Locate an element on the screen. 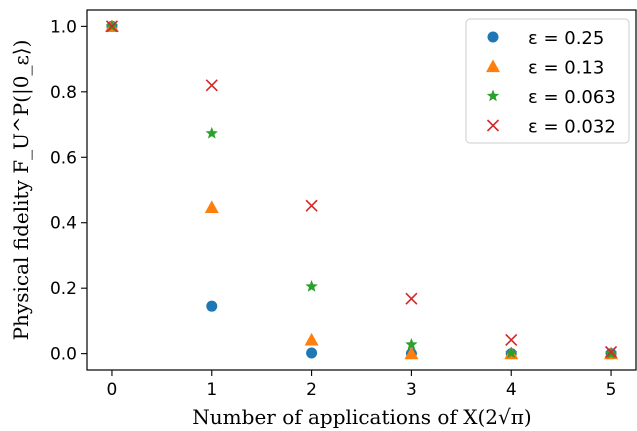 The image size is (637, 431). x-tick-label: 4 is located at coordinates (511, 390).